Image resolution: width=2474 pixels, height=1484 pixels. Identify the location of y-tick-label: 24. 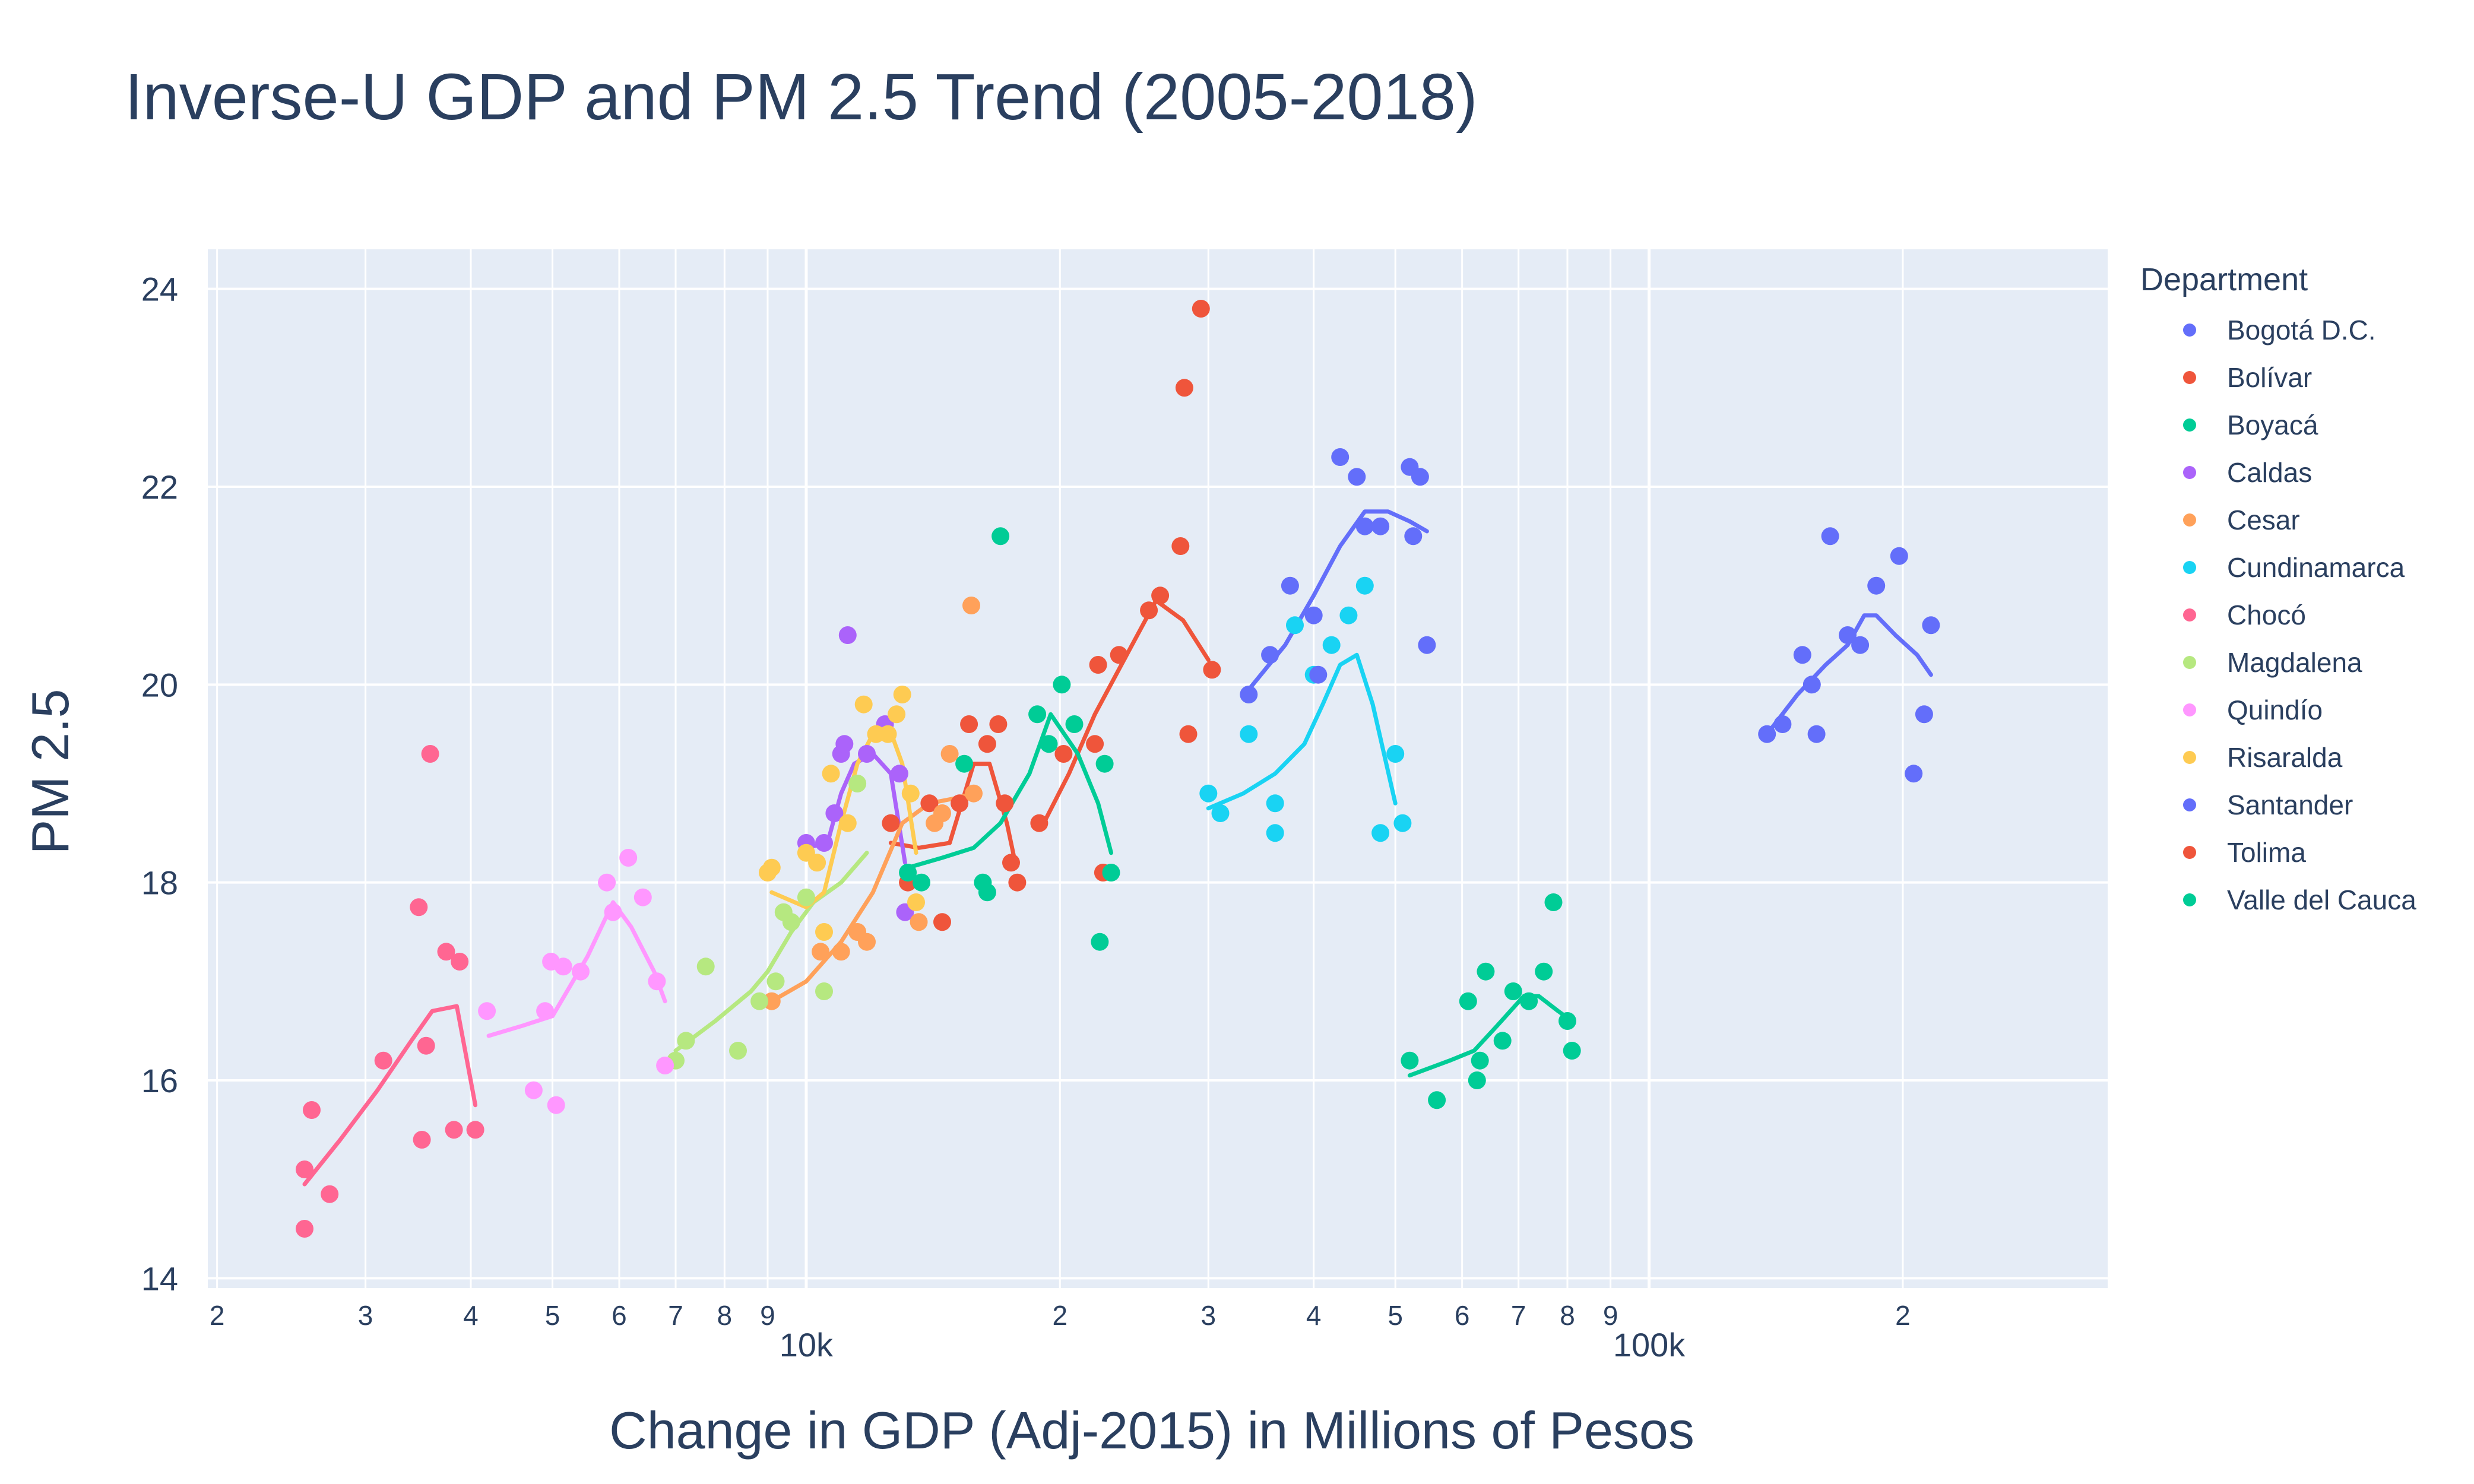
(159, 289).